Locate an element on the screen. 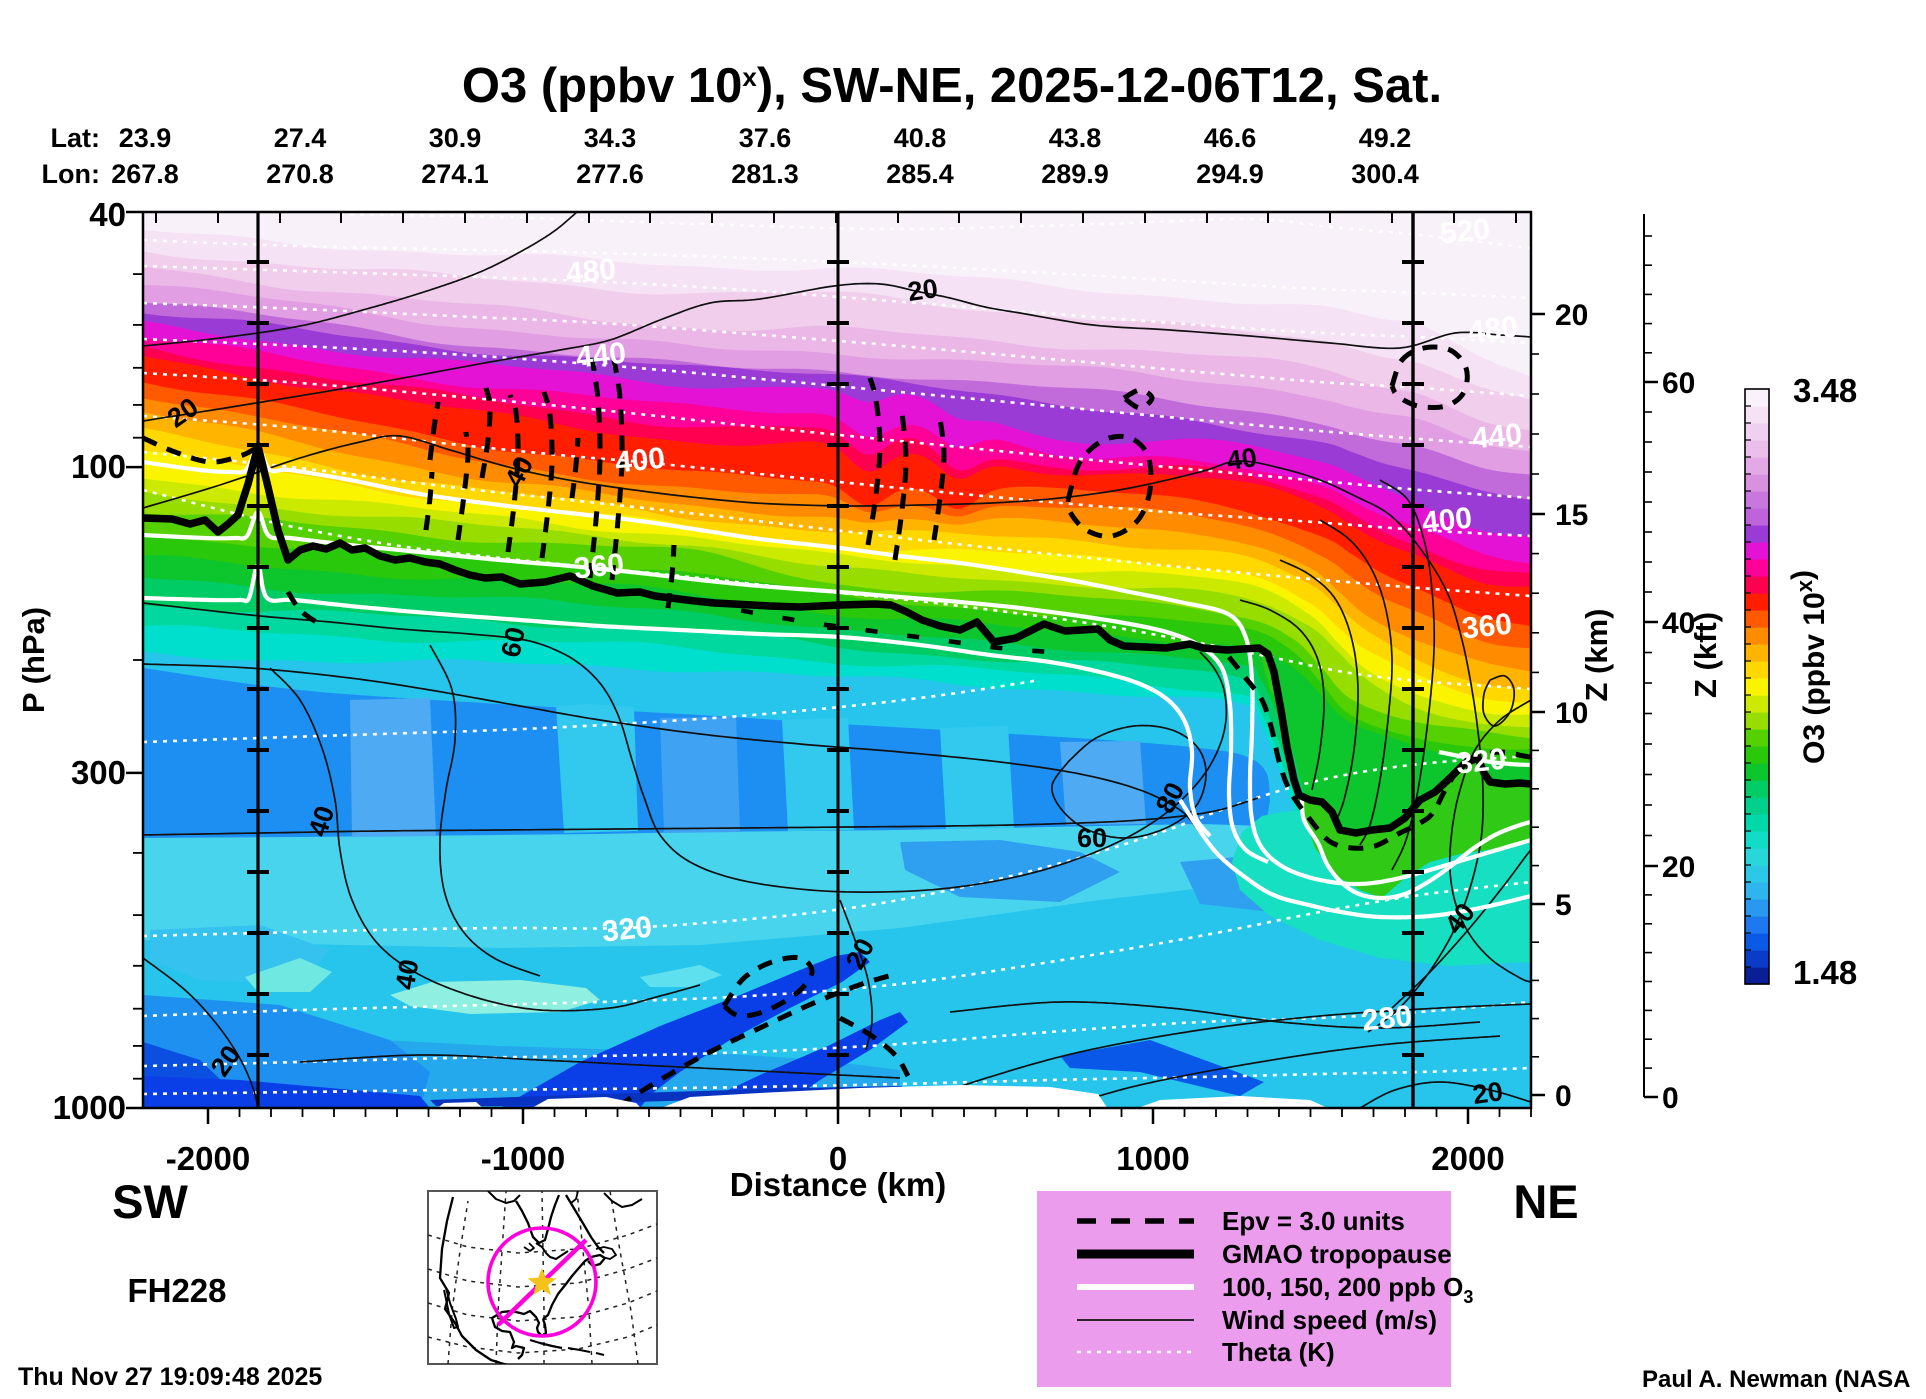  svg-text: 100 is located at coordinates (98, 466).